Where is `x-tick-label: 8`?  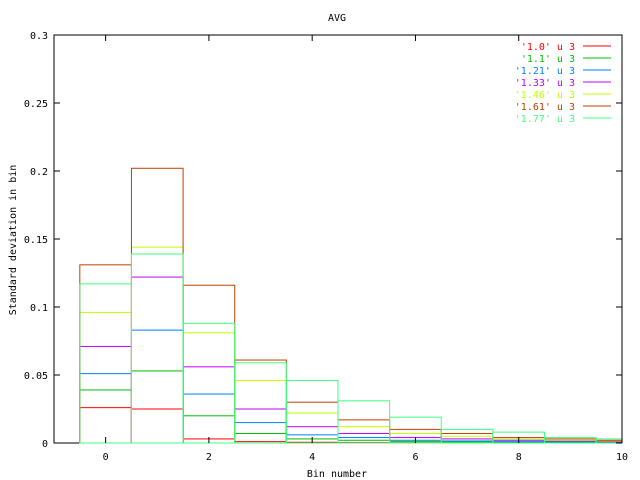
x-tick-label: 8 is located at coordinates (519, 457).